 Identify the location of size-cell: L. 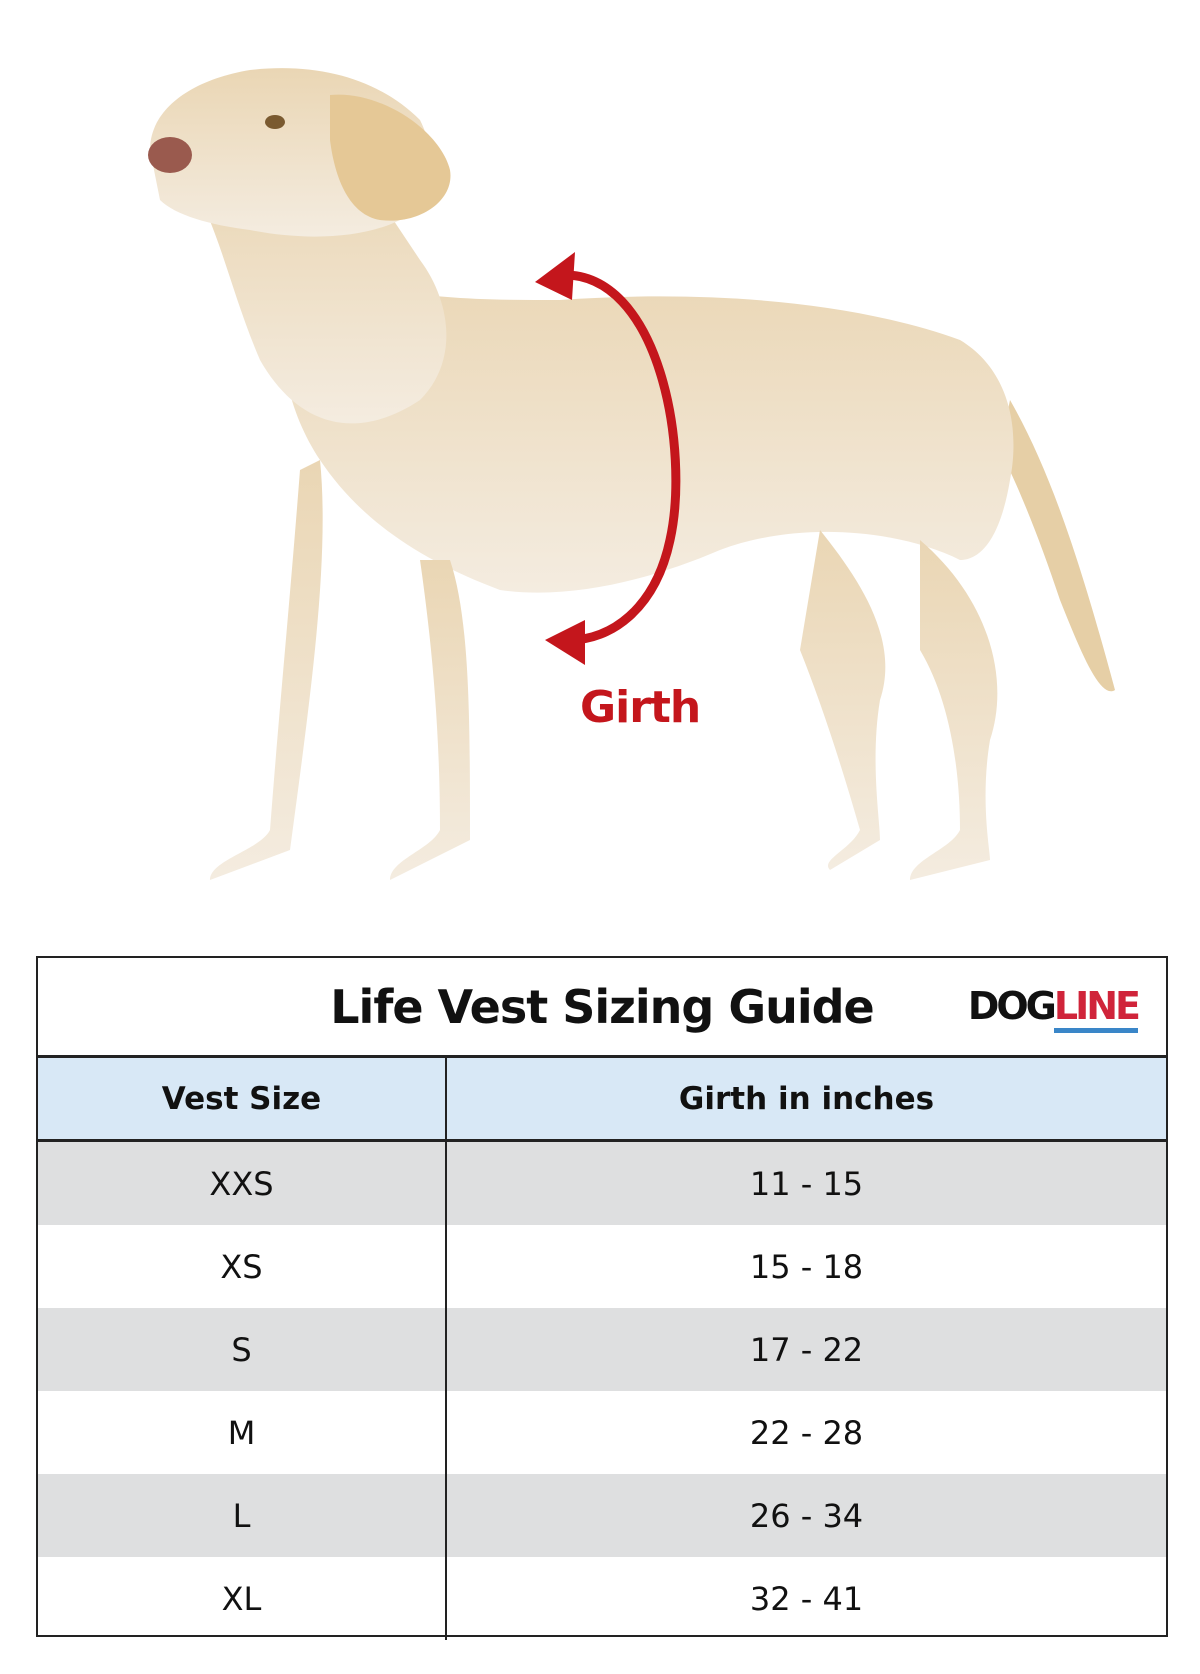
(242, 1515).